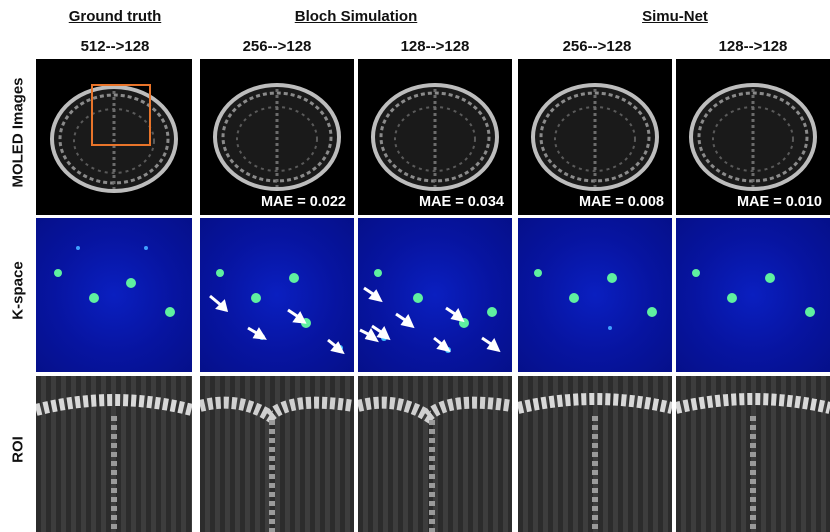 The width and height of the screenshot is (830, 532). What do you see at coordinates (277, 46) in the screenshot?
I see `subheader-col-2: 256-->128` at bounding box center [277, 46].